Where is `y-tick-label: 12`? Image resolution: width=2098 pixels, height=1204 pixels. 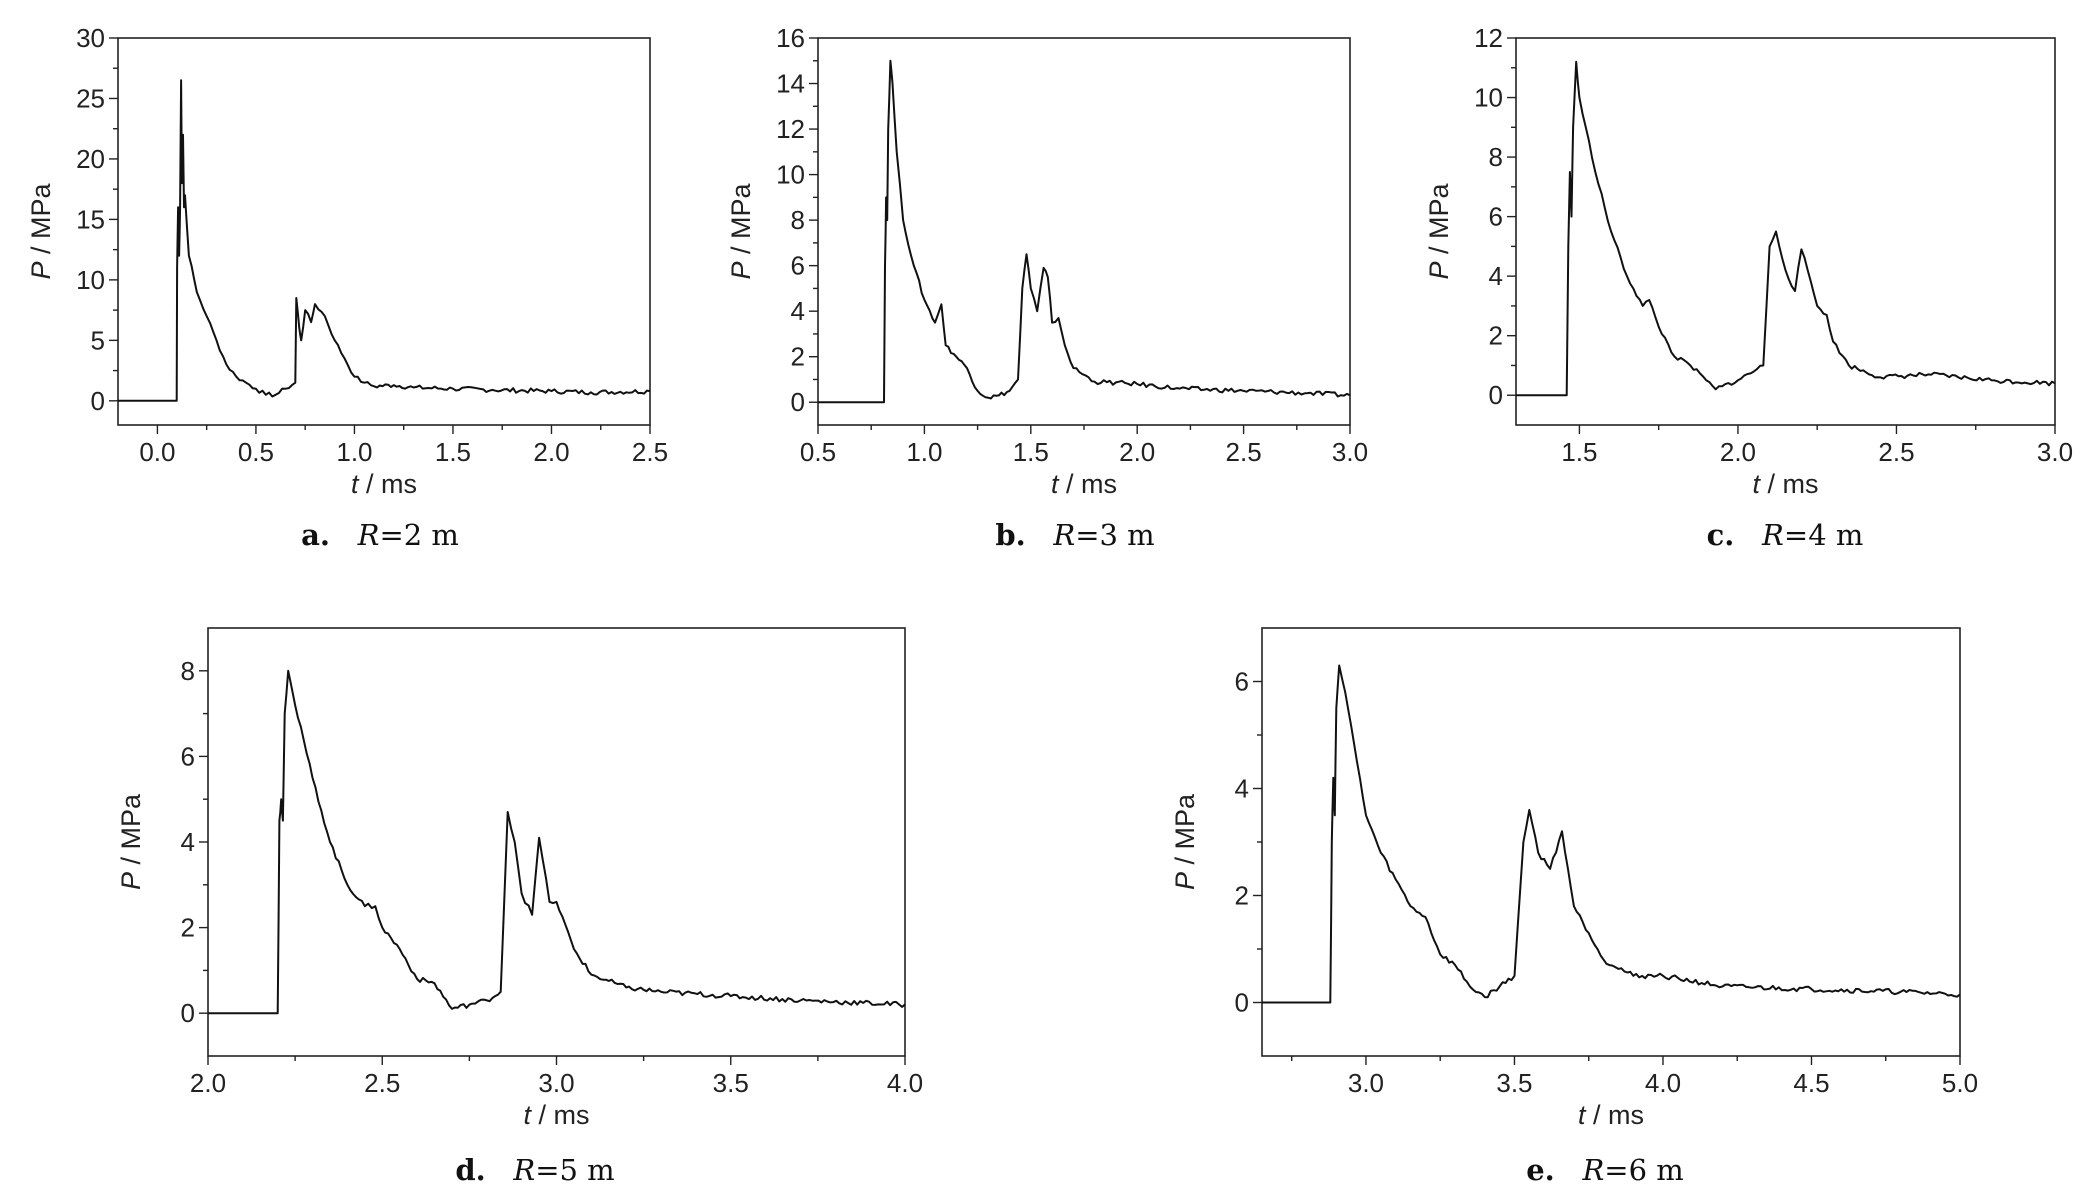
y-tick-label: 12 is located at coordinates (1488, 38).